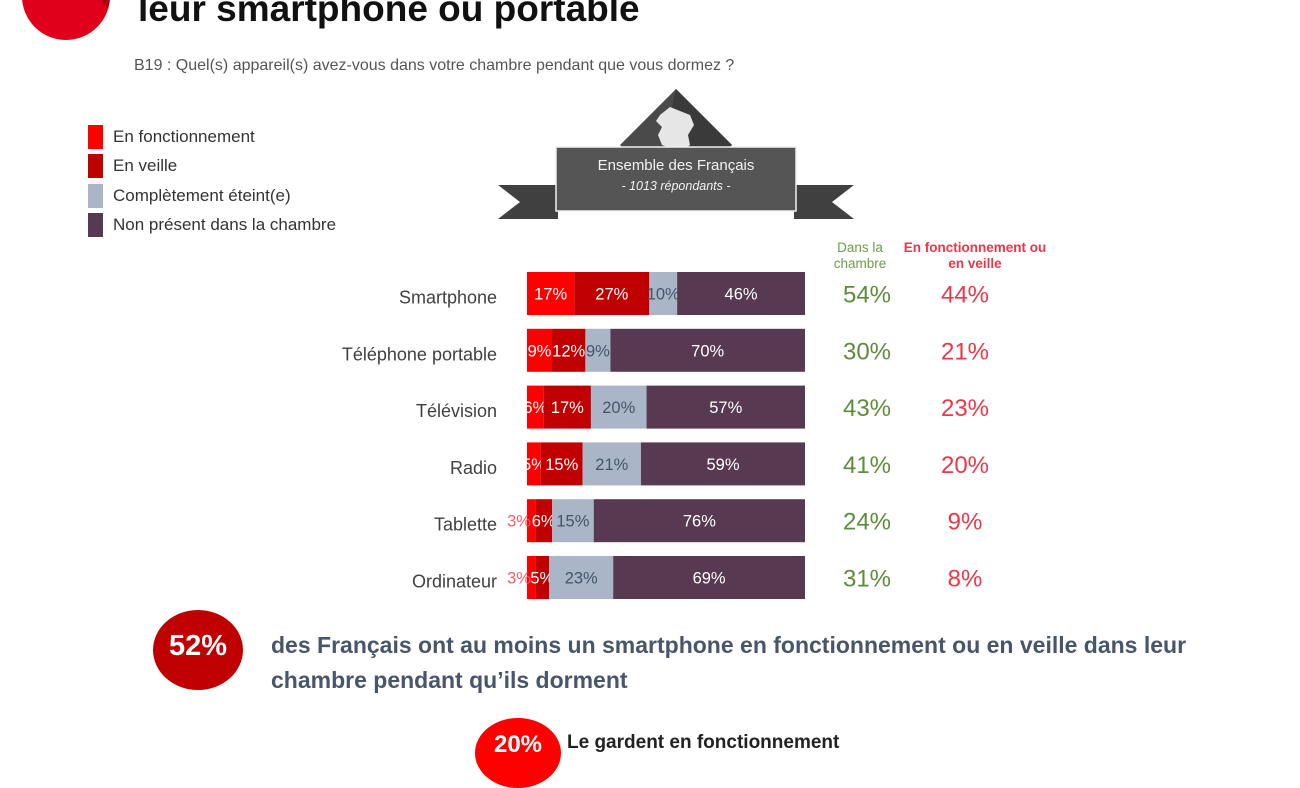 This screenshot has width=1300, height=788. Describe the element at coordinates (465, 525) in the screenshot. I see `category-label: Tablette` at that location.